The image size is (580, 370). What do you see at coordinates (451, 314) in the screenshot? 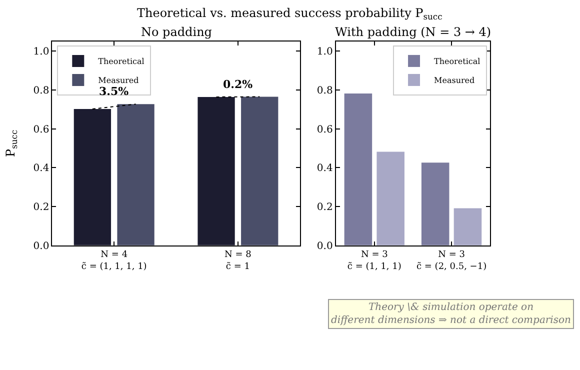
I see `text: Theory \& simulation operate on different dimensions ⇒ not a direct comparison` at bounding box center [451, 314].